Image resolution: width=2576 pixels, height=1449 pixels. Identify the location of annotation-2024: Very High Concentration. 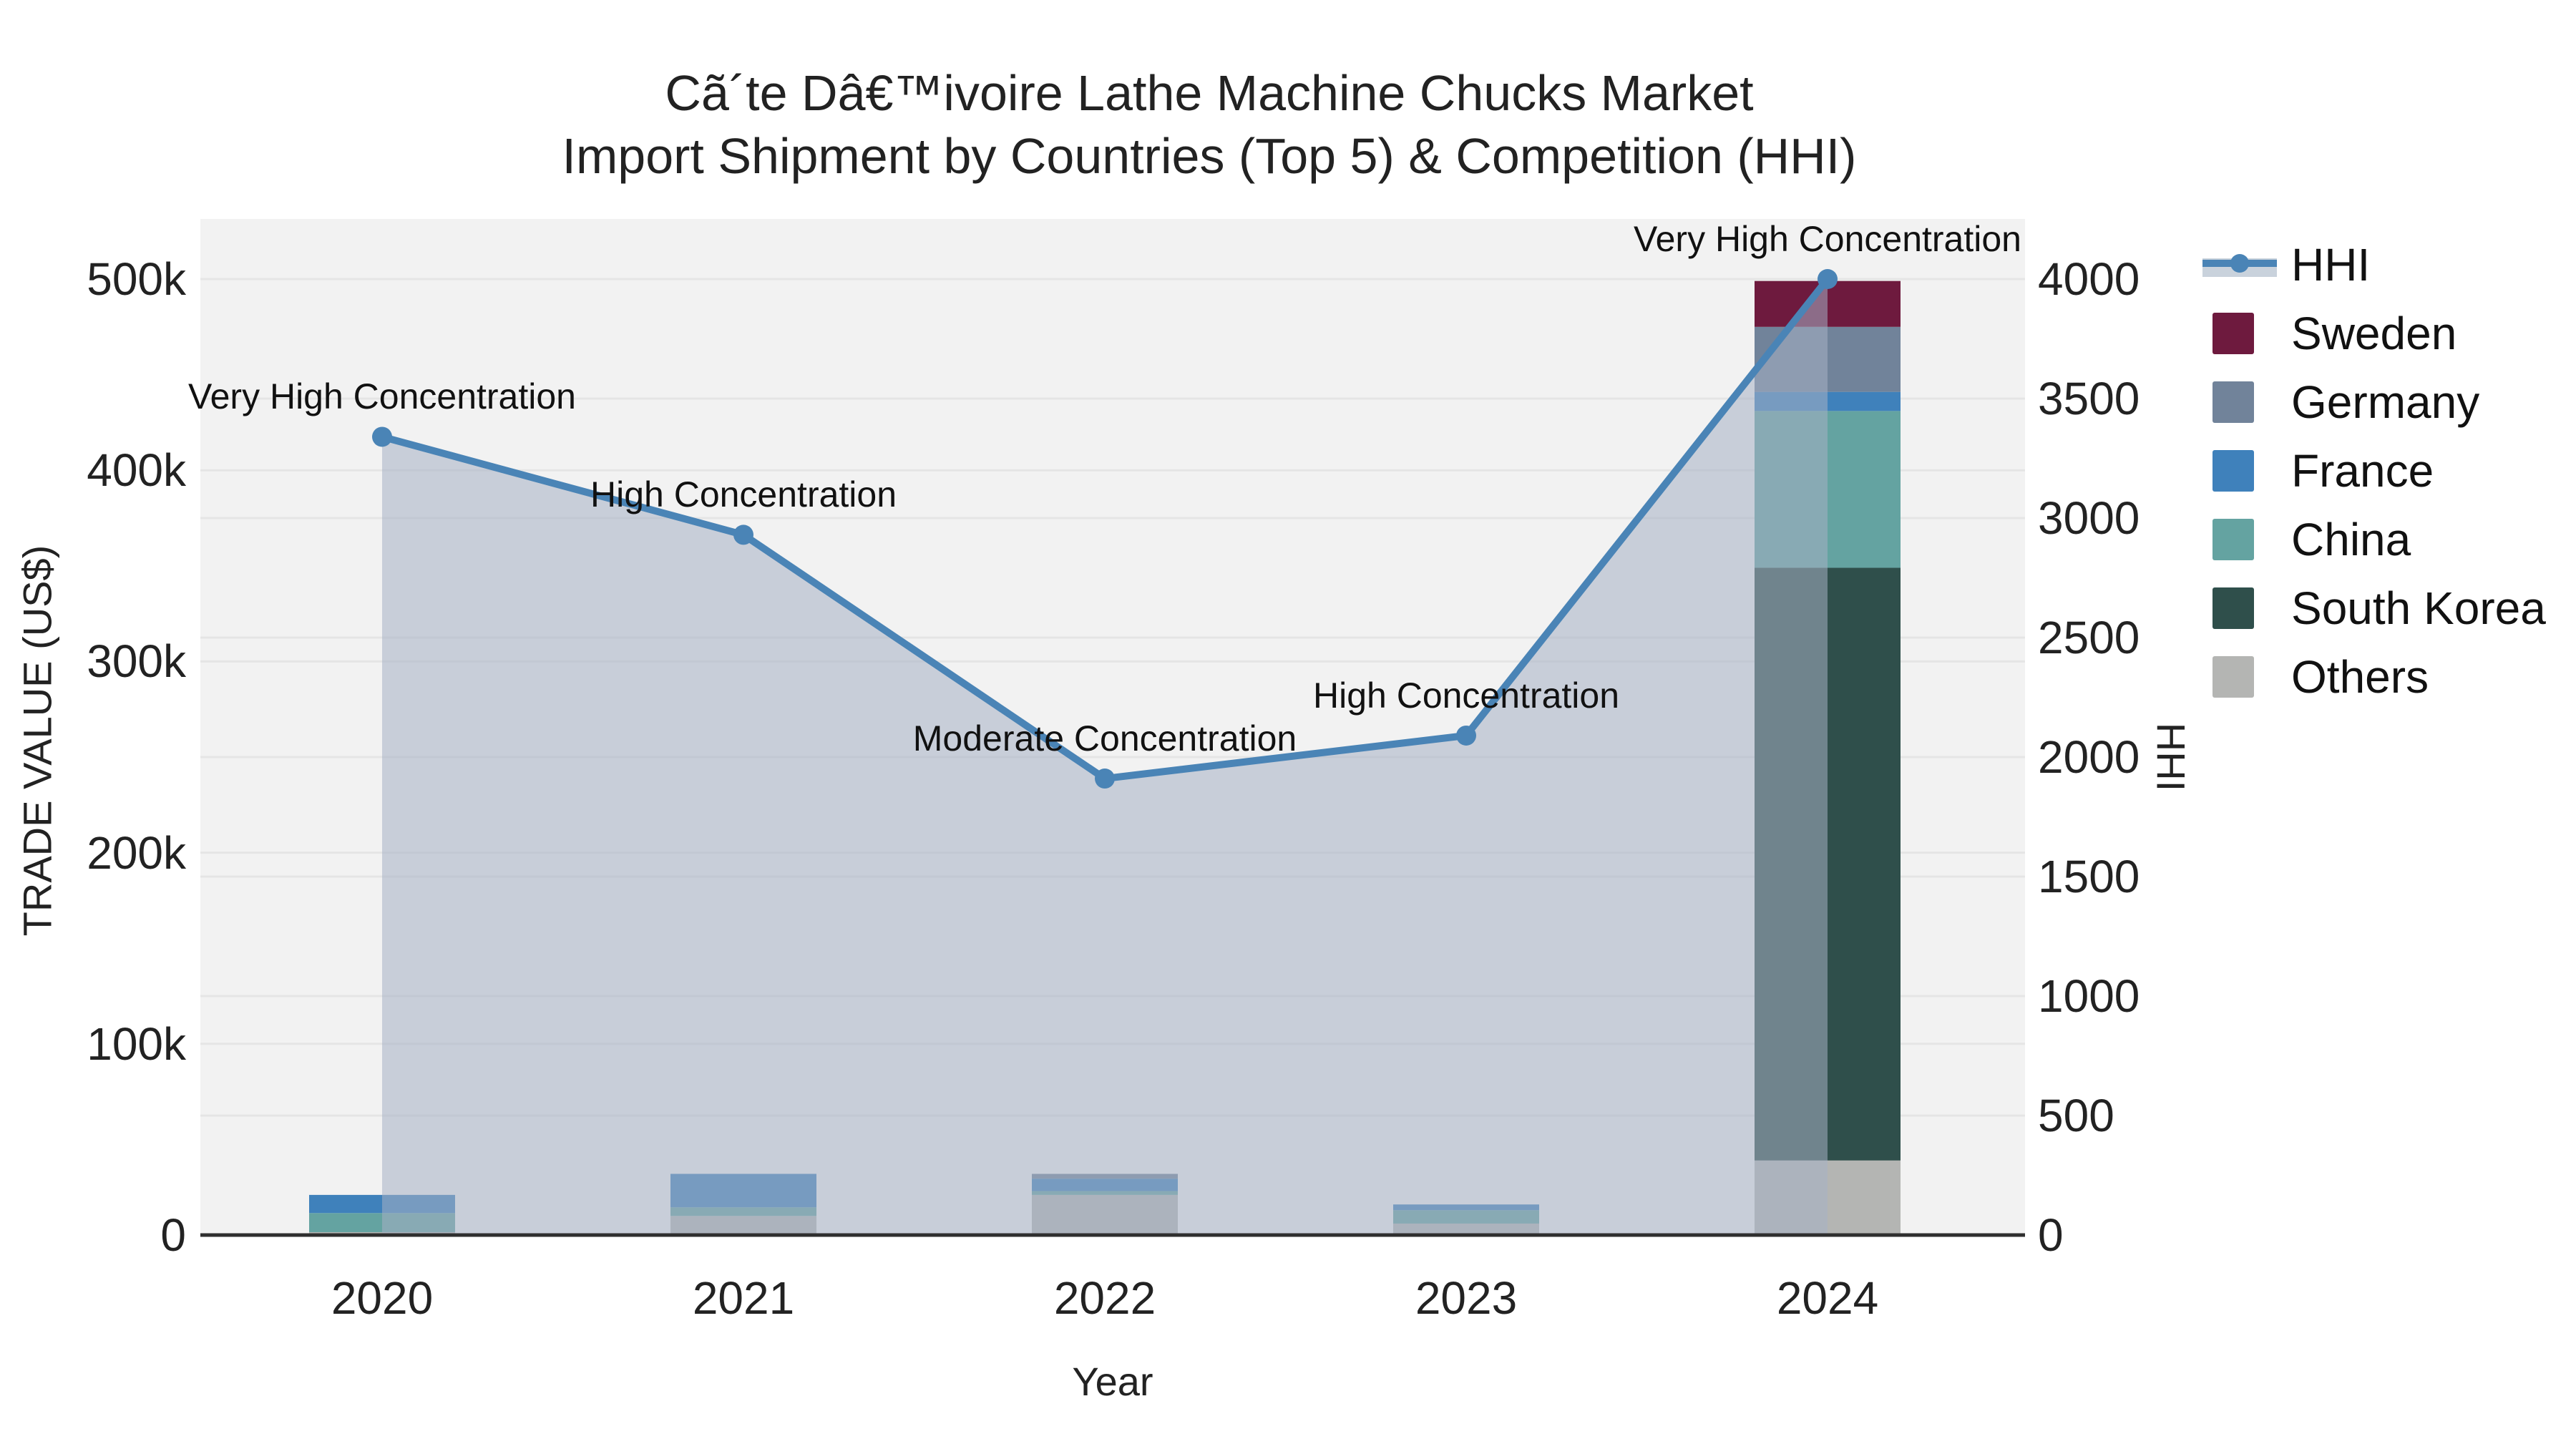
(1827, 239).